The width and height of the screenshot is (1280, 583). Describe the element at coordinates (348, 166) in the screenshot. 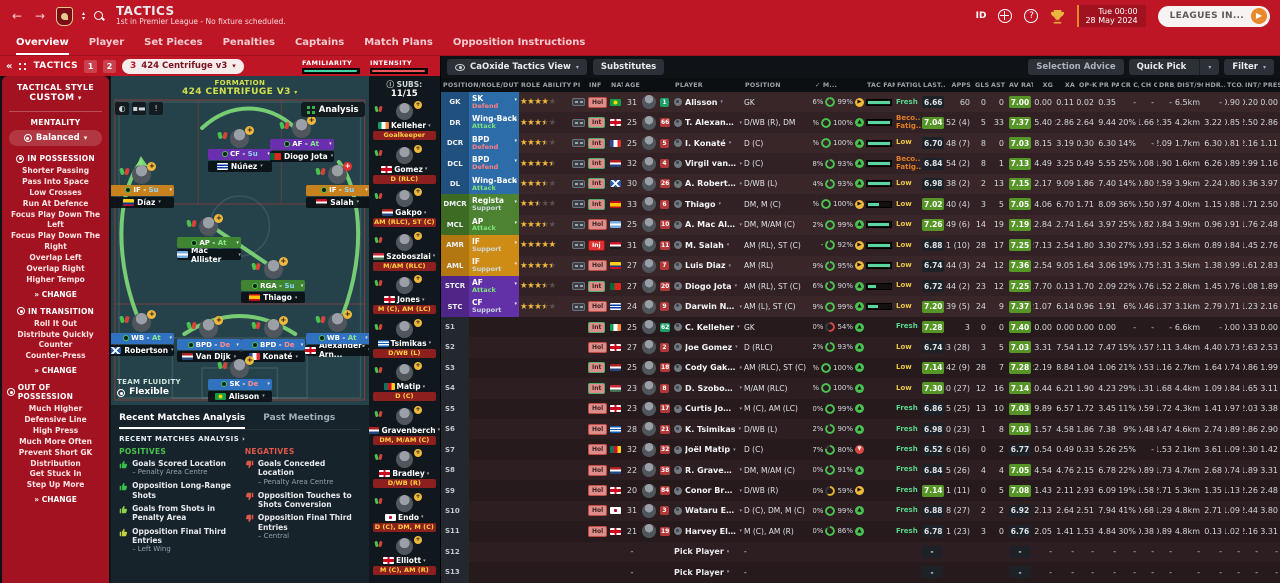

I see `injury-icon: +` at that location.